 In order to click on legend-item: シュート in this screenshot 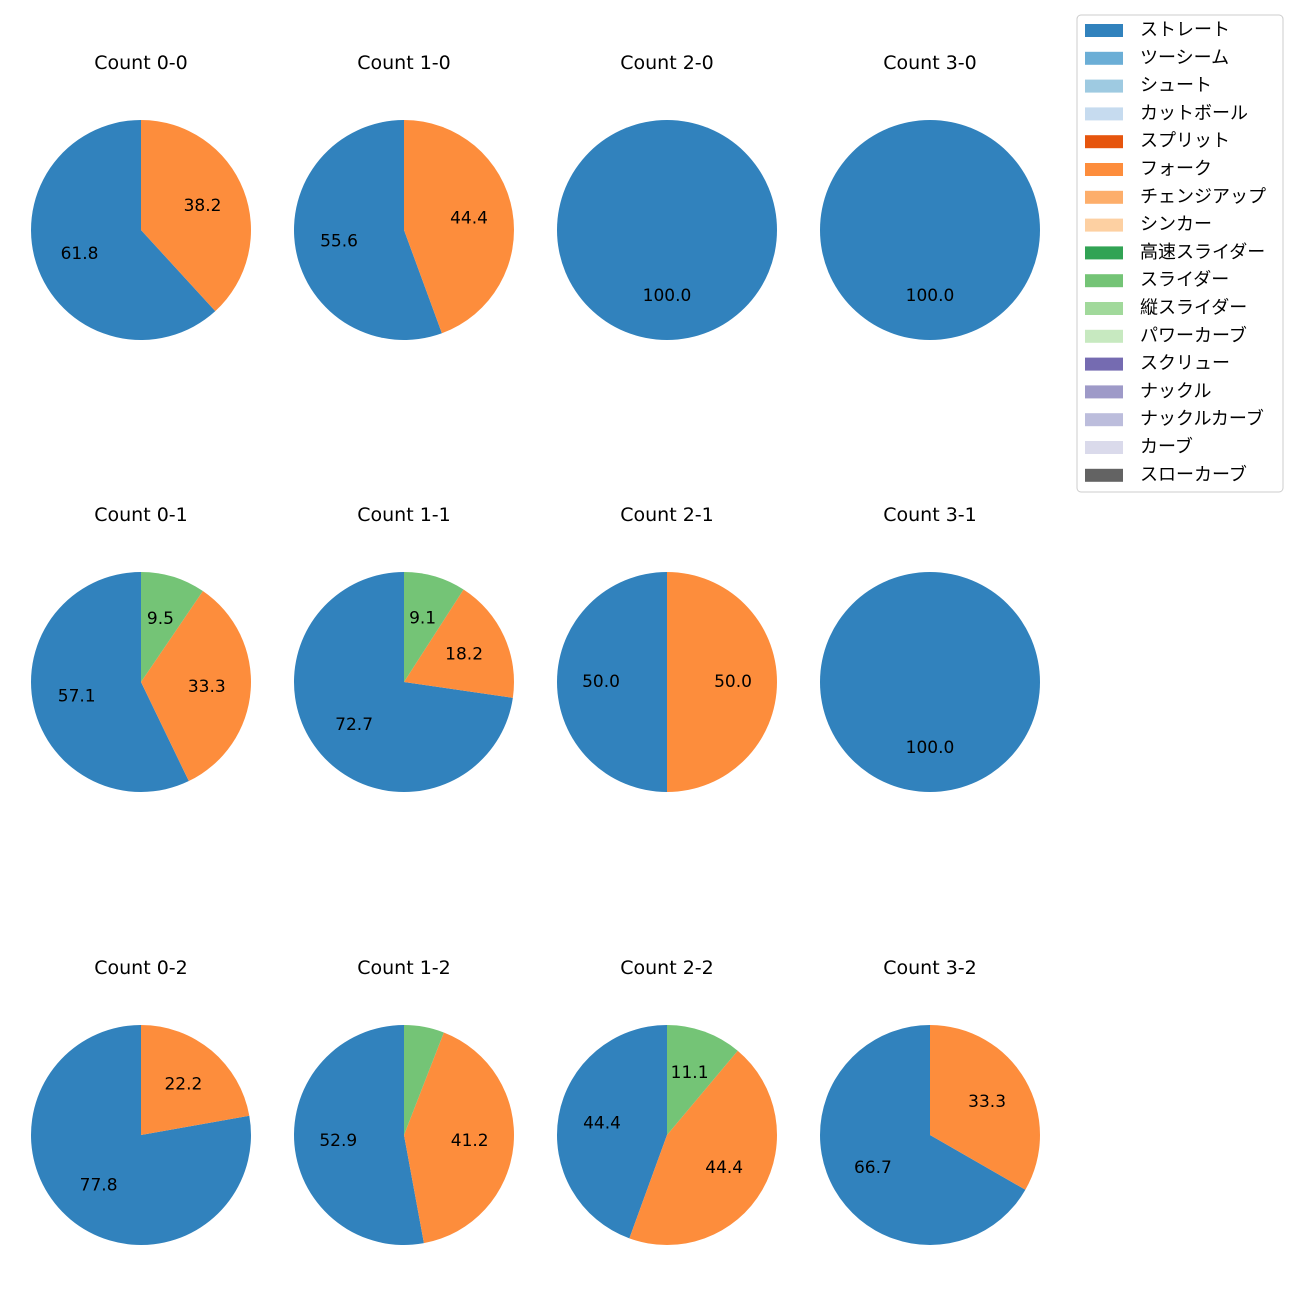, I will do `click(1148, 85)`.